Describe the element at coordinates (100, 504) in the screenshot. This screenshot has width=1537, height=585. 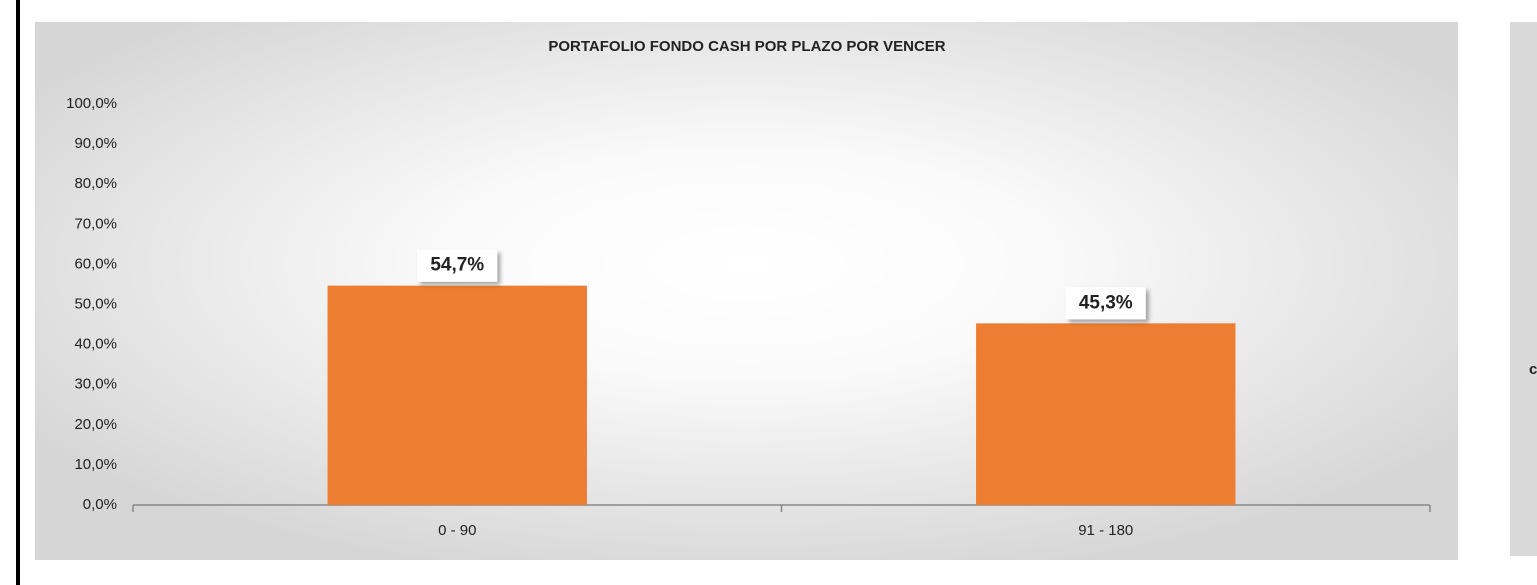
I see `y-tick-label: 0,0%` at that location.